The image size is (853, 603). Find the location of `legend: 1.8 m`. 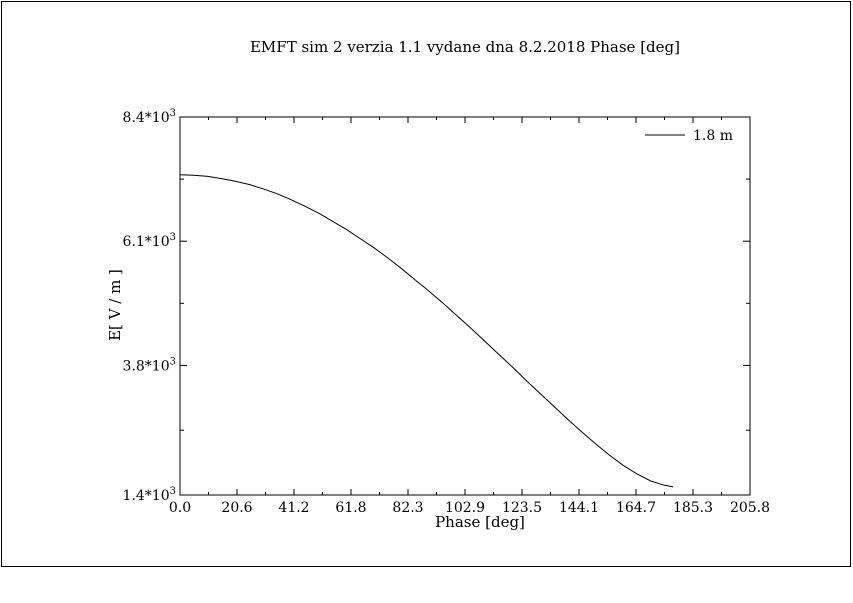

legend: 1.8 m is located at coordinates (689, 136).